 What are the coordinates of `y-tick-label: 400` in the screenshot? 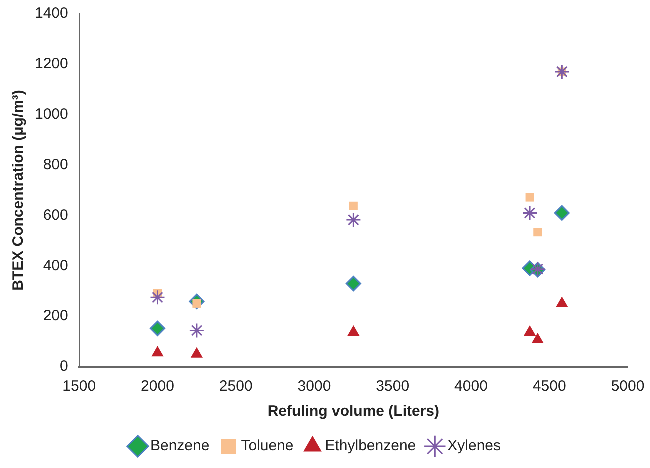 It's located at (55, 265).